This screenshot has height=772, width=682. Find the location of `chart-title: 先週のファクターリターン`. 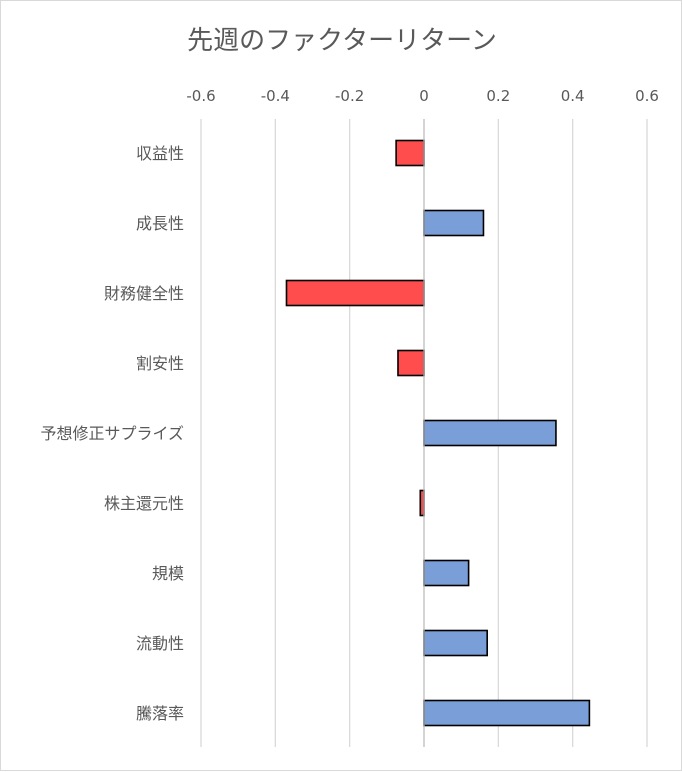

chart-title: 先週のファクターリターン is located at coordinates (342, 41).